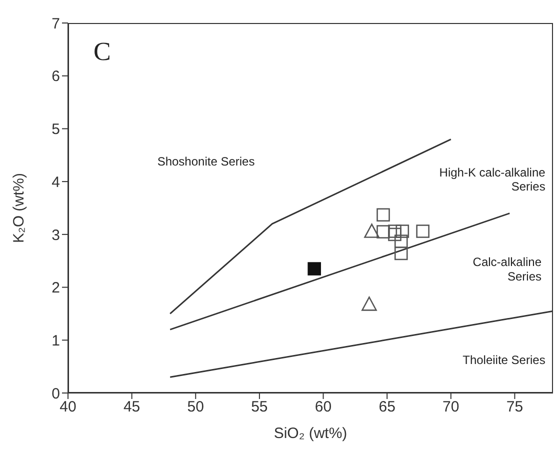 This screenshot has height=450, width=560. Describe the element at coordinates (311, 433) in the screenshot. I see `x-axis-title: SiO₂ (wt%)` at that location.